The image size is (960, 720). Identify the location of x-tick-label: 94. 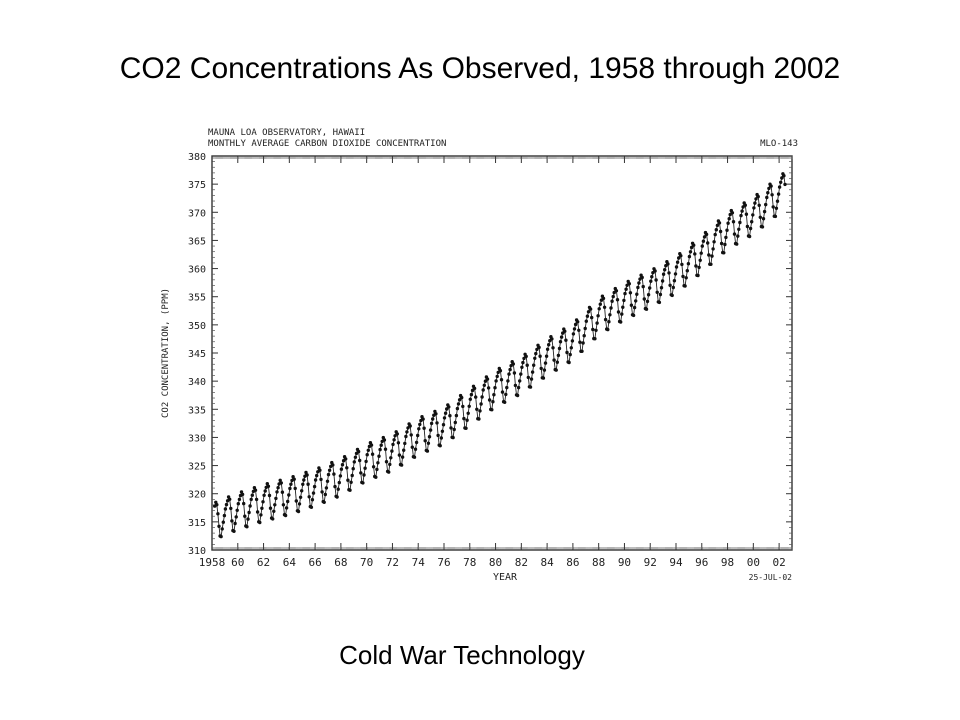
(676, 562).